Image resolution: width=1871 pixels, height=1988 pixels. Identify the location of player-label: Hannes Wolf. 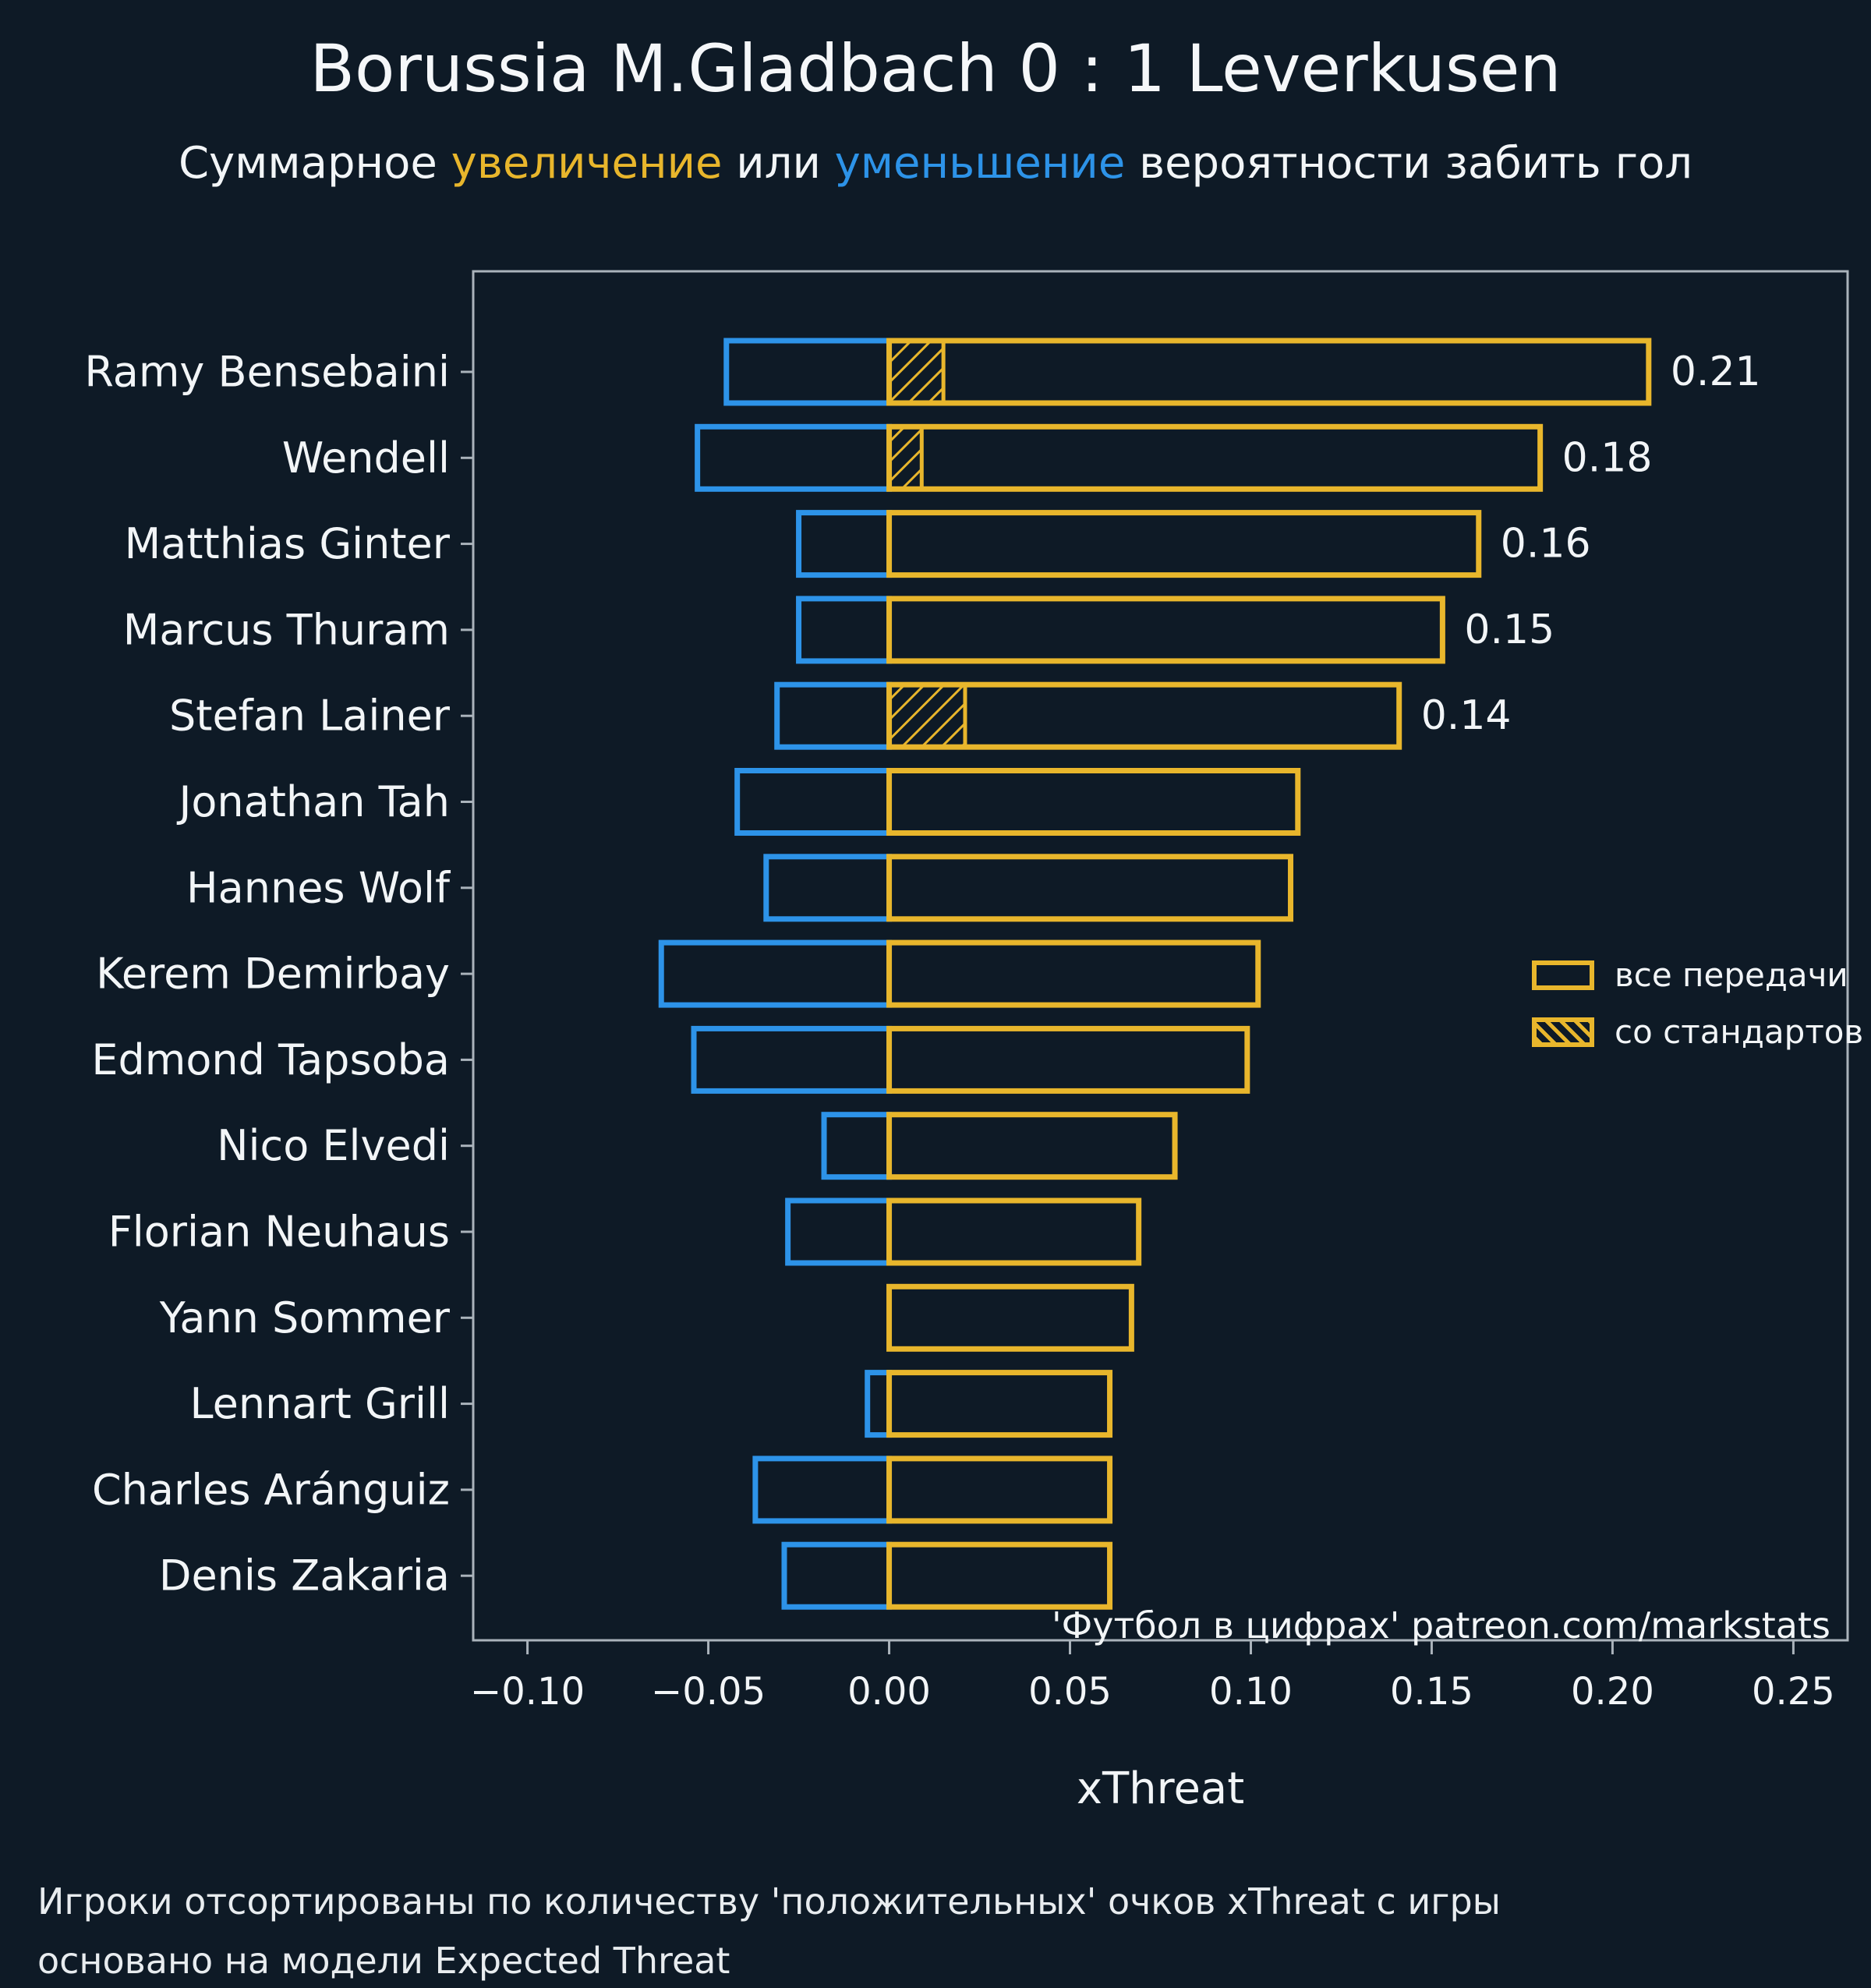
(318, 887).